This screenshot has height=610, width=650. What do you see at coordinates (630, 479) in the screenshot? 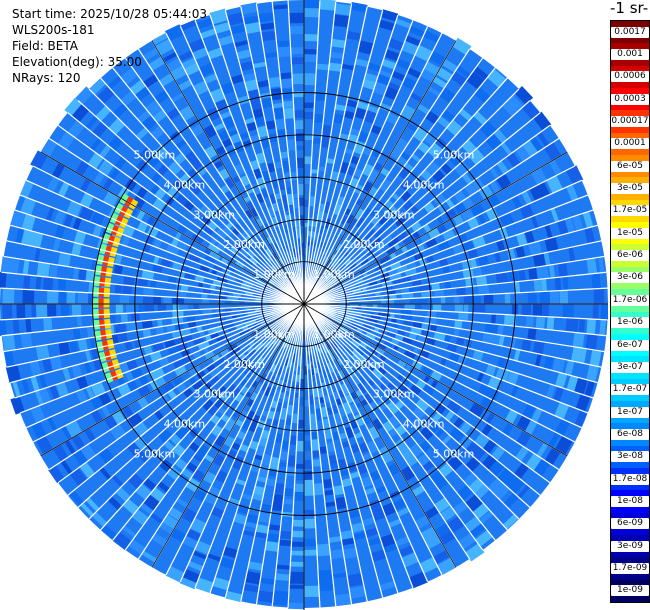
I see `colorbar-tick-label: 1.7e-08` at bounding box center [630, 479].